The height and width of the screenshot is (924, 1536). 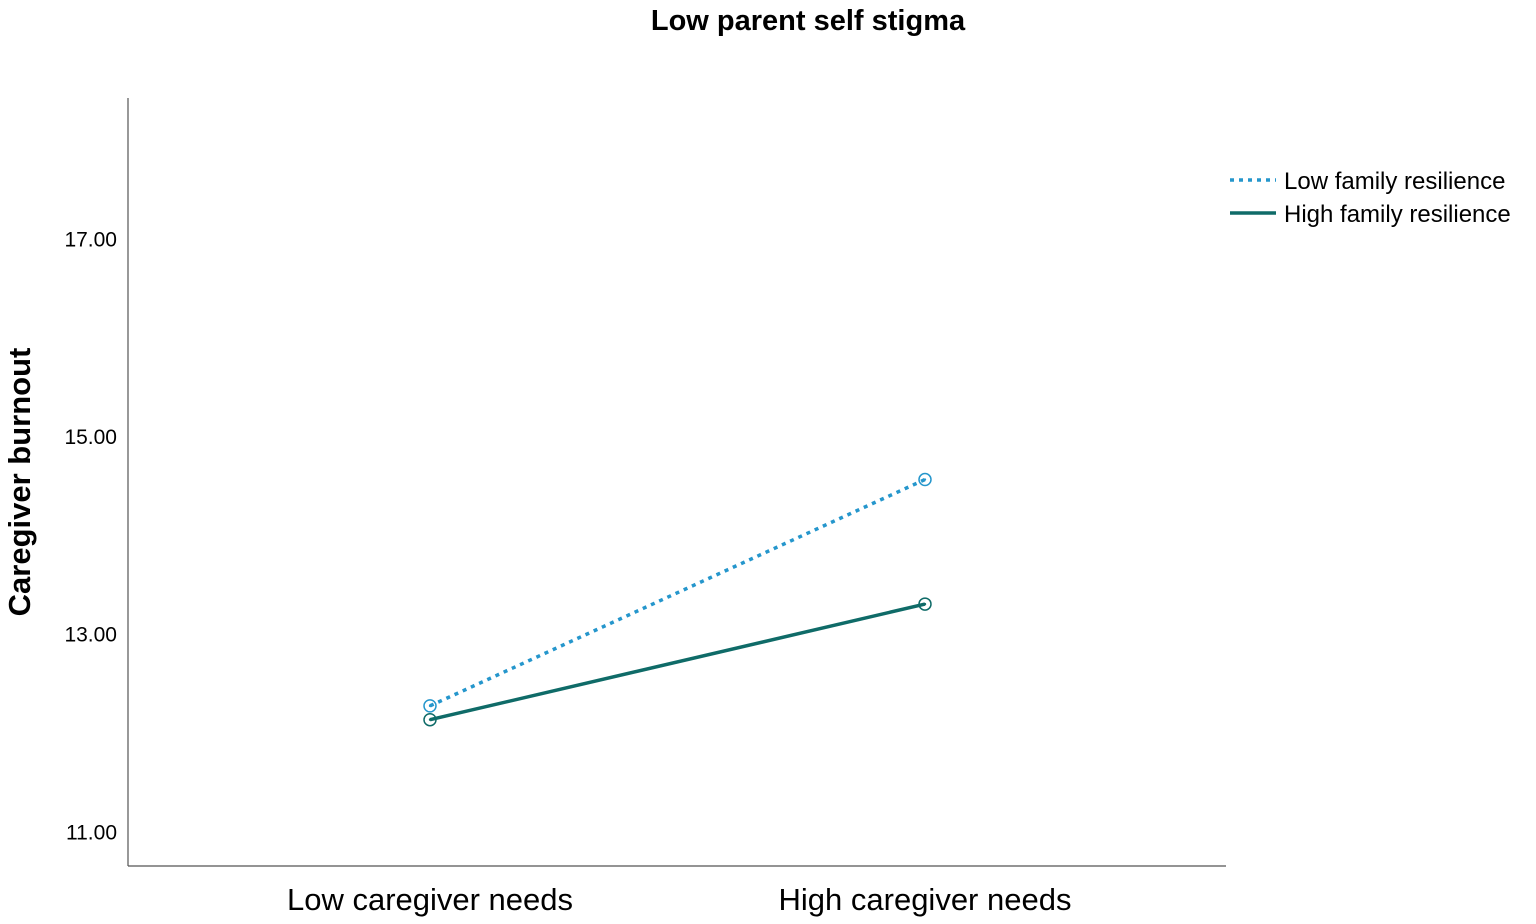 What do you see at coordinates (679, 899) in the screenshot?
I see `x-tick-labels: Low caregiver needs High caregiver needs` at bounding box center [679, 899].